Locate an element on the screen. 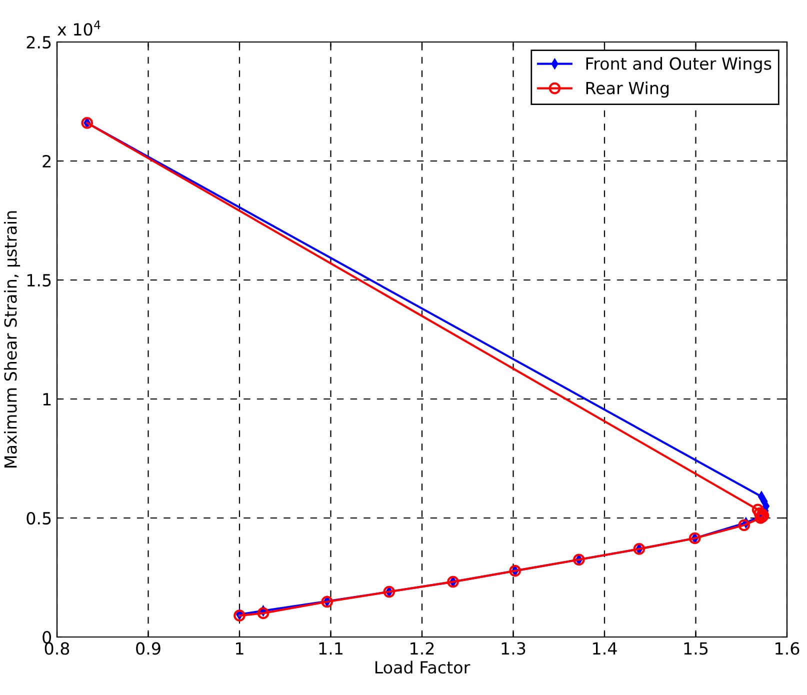 This screenshot has height=695, width=807. text: x 10$^{4}$ is located at coordinates (78, 28).